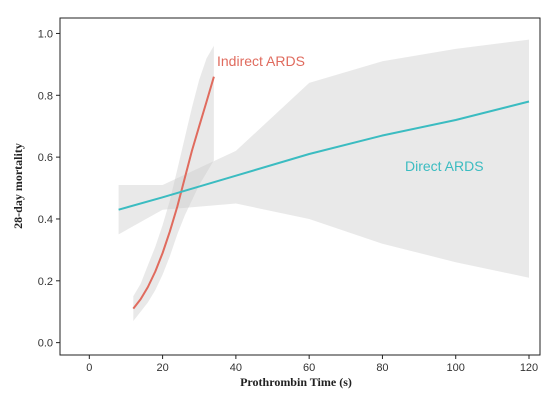 The height and width of the screenshot is (401, 550). Describe the element at coordinates (45, 158) in the screenshot. I see `y-tick-label: 0.6` at that location.